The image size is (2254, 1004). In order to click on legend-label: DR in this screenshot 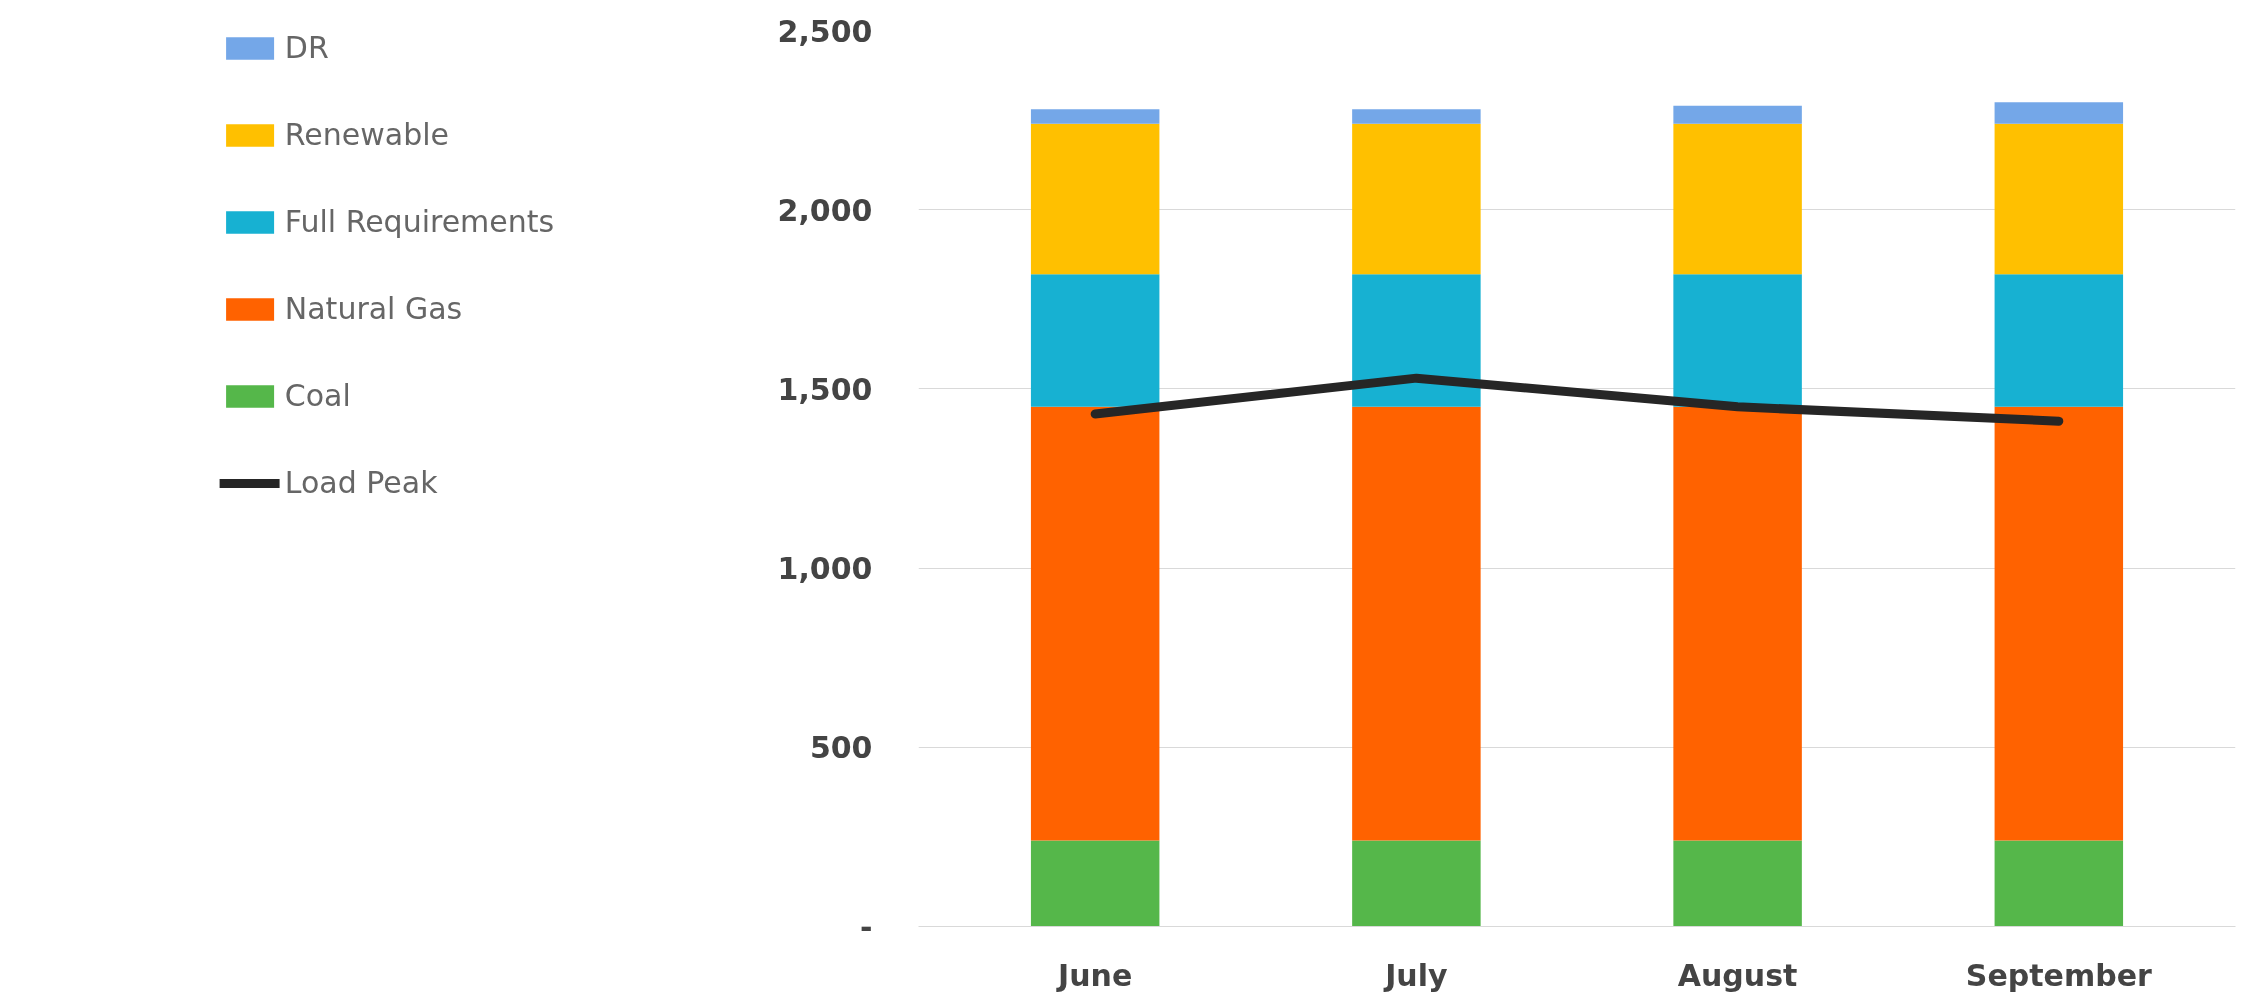, I will do `click(306, 47)`.